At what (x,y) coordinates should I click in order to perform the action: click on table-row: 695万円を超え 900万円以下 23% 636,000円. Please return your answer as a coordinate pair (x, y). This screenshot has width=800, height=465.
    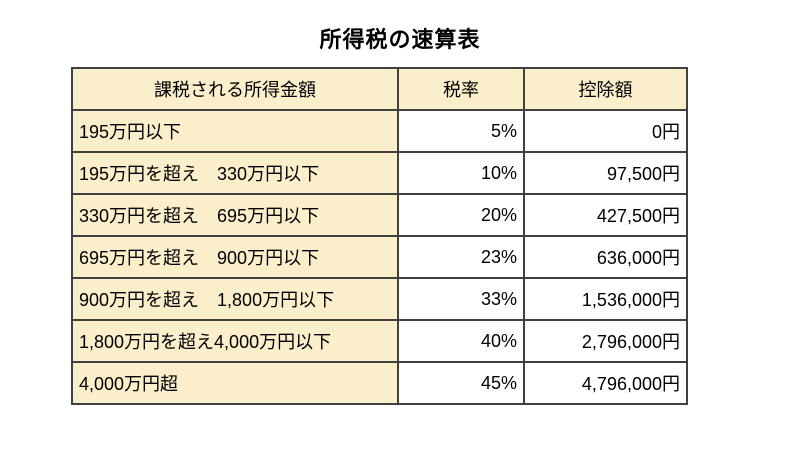
    Looking at the image, I should click on (379, 257).